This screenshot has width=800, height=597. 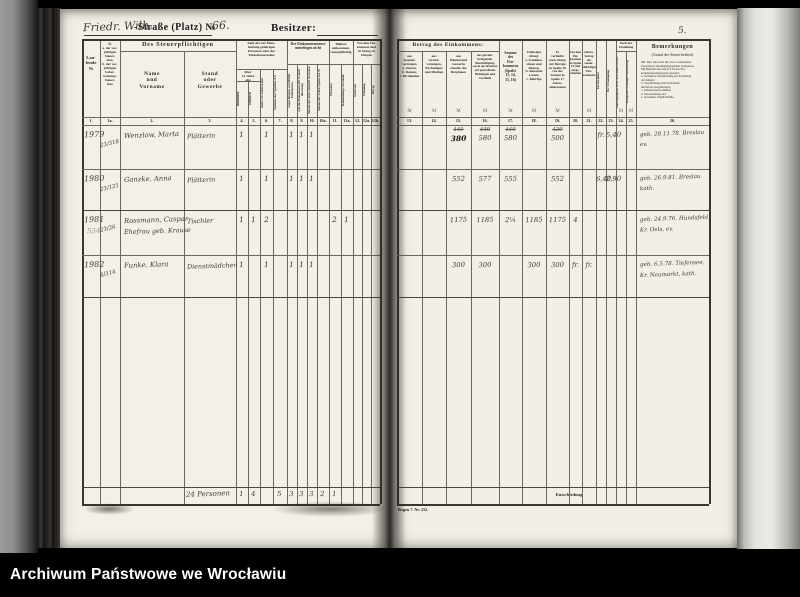 What do you see at coordinates (409, 120) in the screenshot?
I see `column-number: 13.` at bounding box center [409, 120].